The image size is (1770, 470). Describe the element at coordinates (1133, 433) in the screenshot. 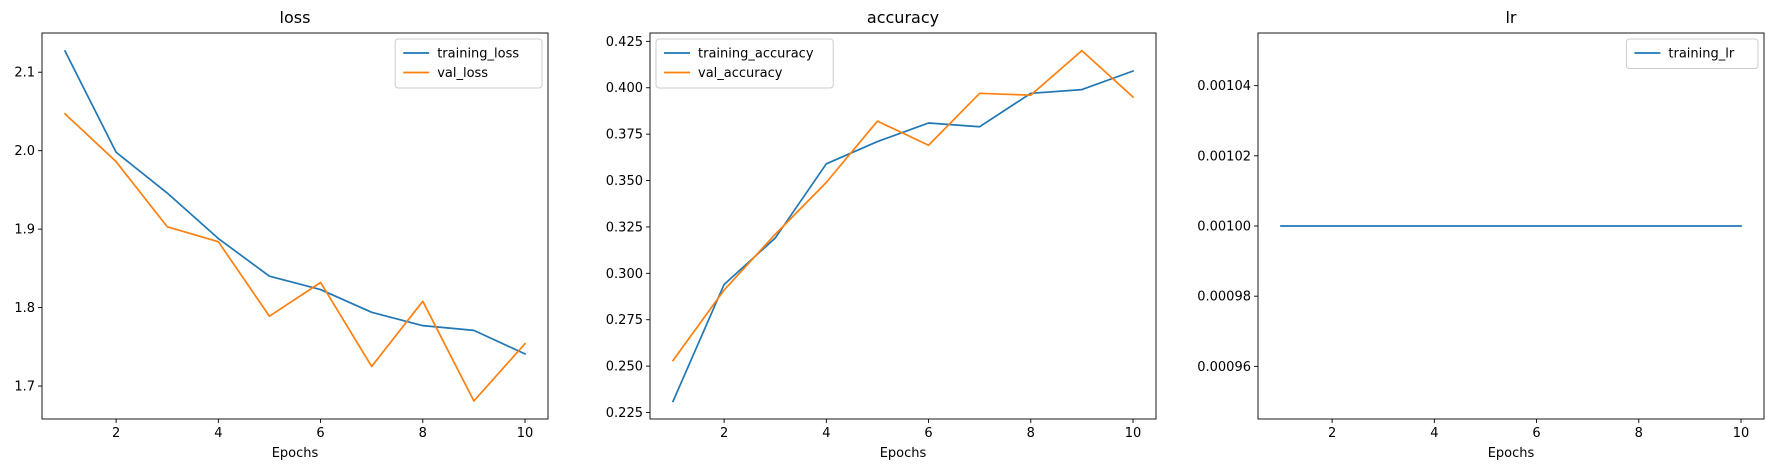

I see `accuracy-xtick-label: 10` at that location.